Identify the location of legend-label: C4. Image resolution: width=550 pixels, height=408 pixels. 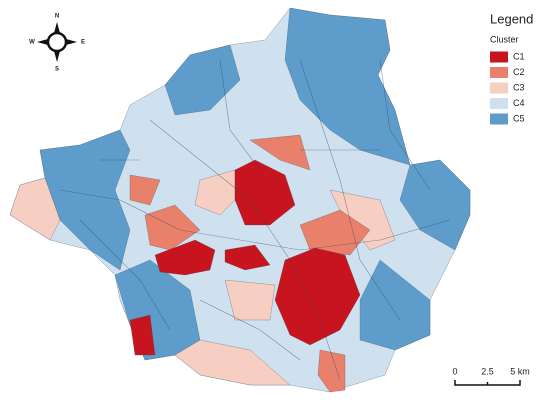
(519, 103).